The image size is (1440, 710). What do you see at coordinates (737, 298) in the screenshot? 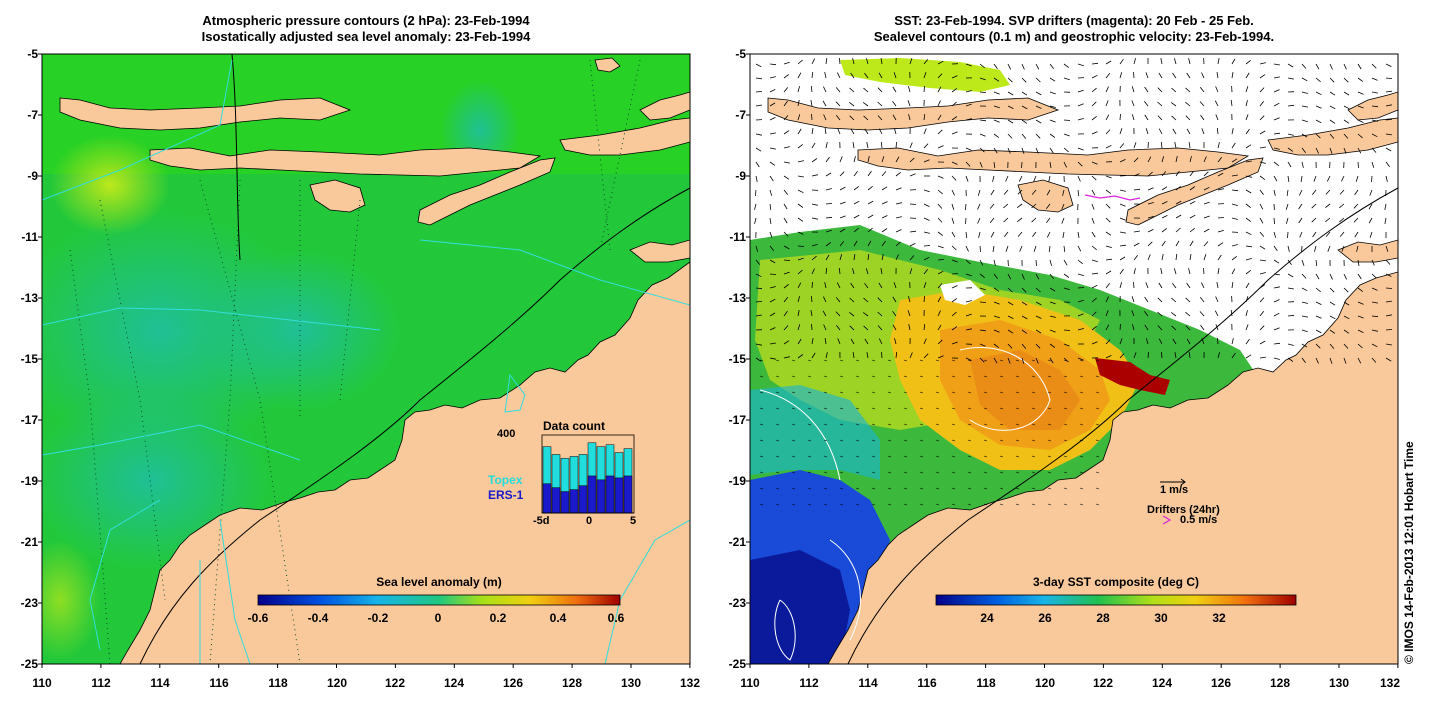
I see `y-tick-label: -13` at bounding box center [737, 298].